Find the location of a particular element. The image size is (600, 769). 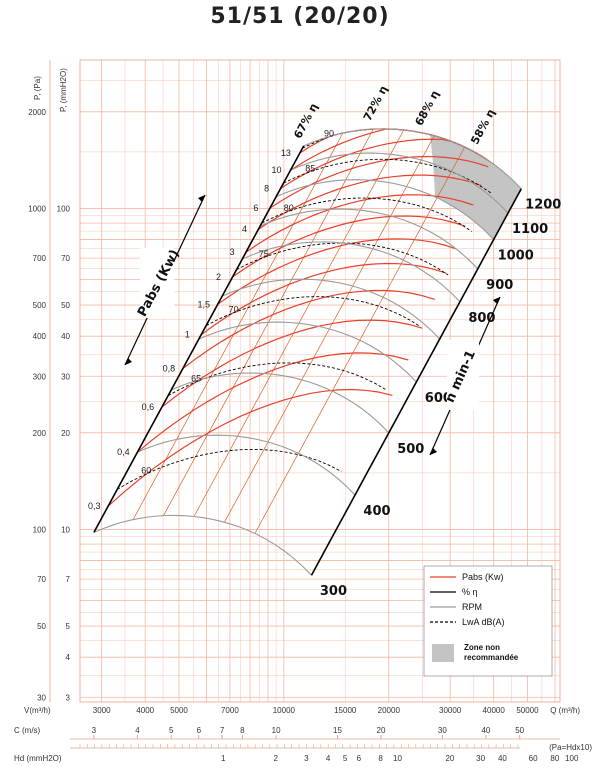

non-recommended-zone is located at coordinates (475, 187).